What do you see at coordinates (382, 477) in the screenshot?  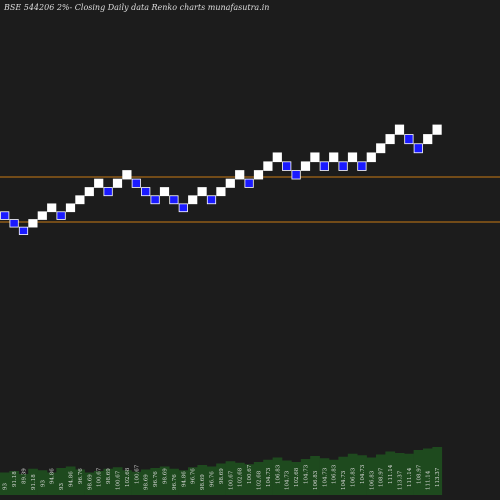 I see `brick-price-label: 108.97` at bounding box center [382, 477].